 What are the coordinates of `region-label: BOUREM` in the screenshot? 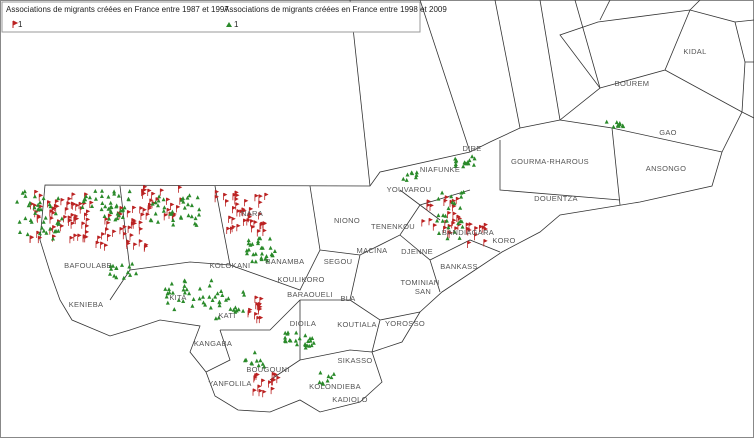 It's located at (632, 83).